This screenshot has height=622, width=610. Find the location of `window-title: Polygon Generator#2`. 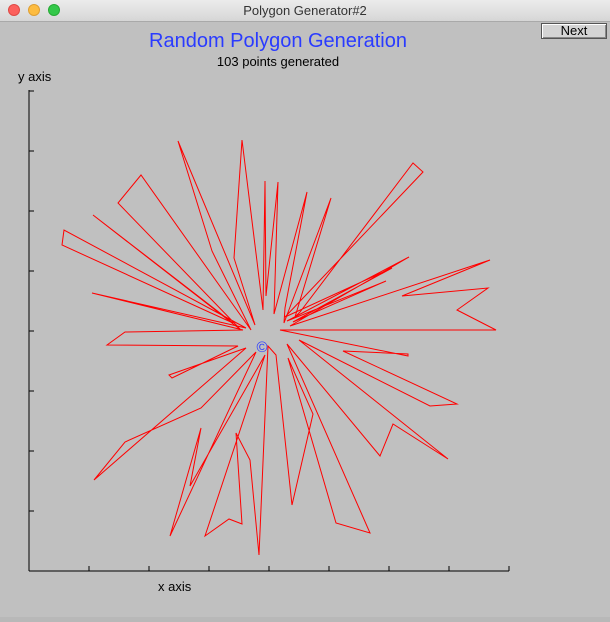

window-title: Polygon Generator#2 is located at coordinates (305, 10).